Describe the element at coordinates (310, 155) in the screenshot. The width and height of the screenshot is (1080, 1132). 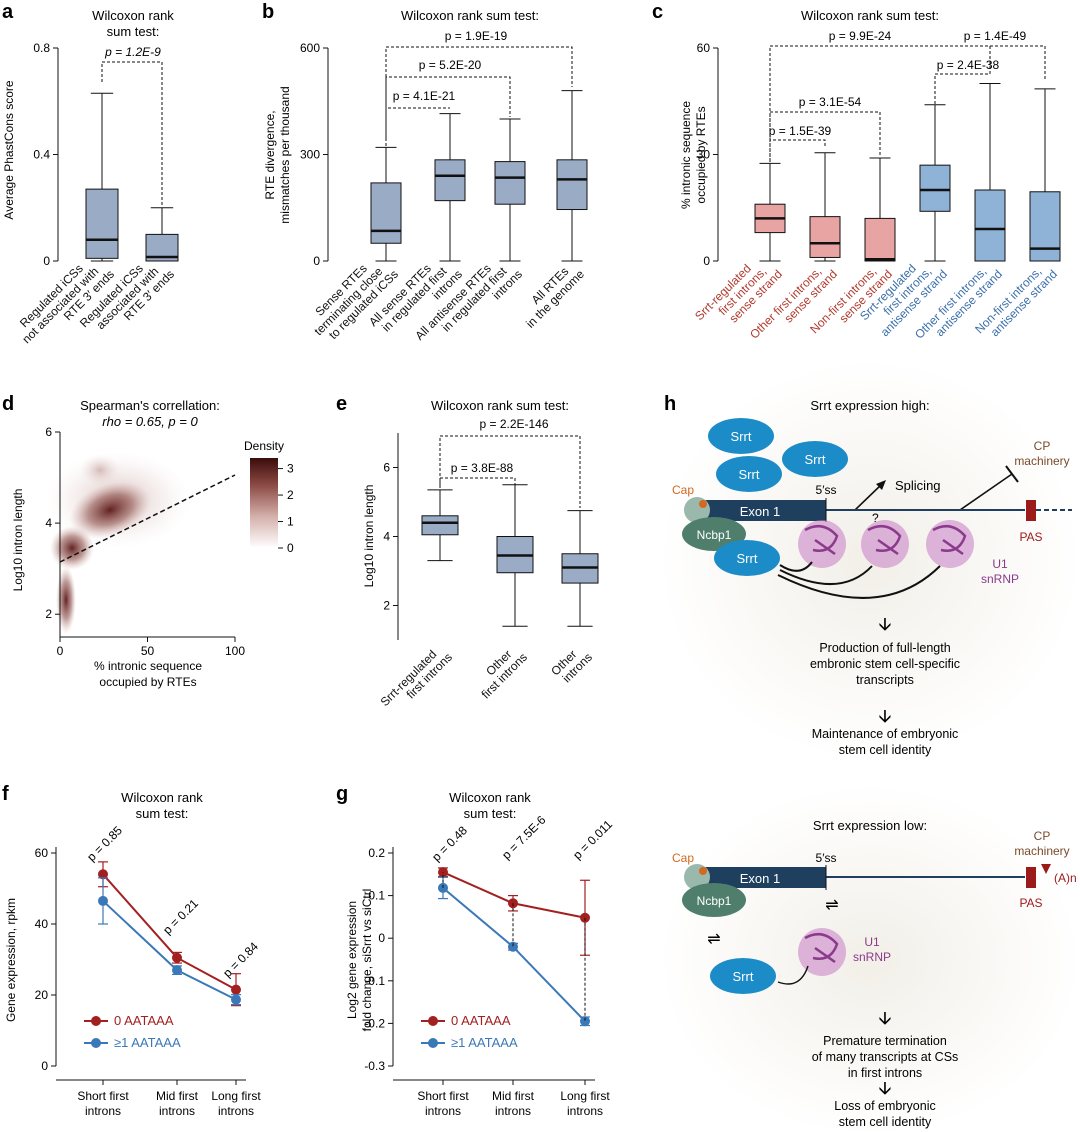
I see `y-tick-label: 300` at that location.